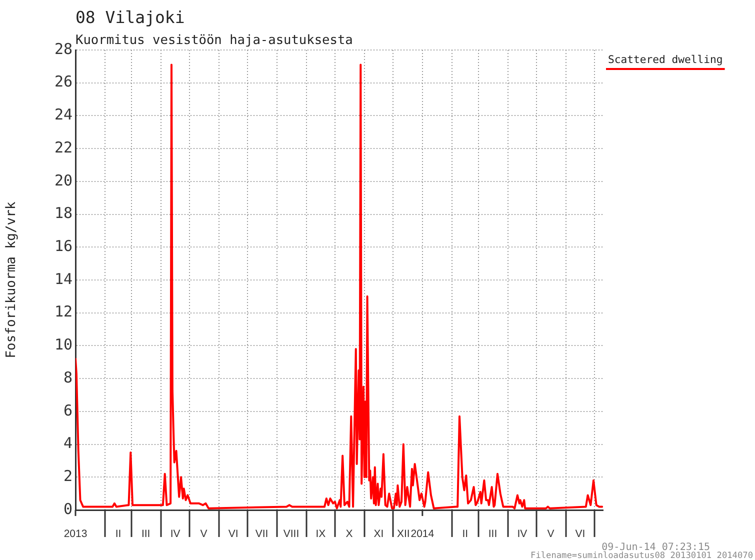 This screenshot has height=560, width=755. Describe the element at coordinates (656, 547) in the screenshot. I see `text: 09-Jun-14 07:23:15` at that location.